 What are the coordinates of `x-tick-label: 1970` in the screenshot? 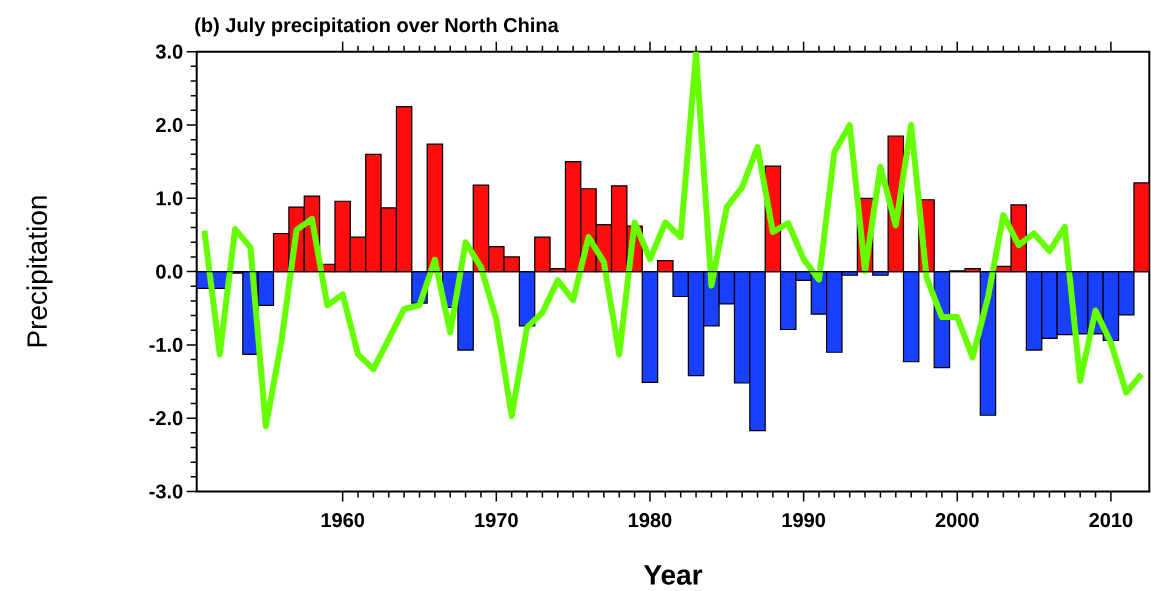 It's located at (496, 520).